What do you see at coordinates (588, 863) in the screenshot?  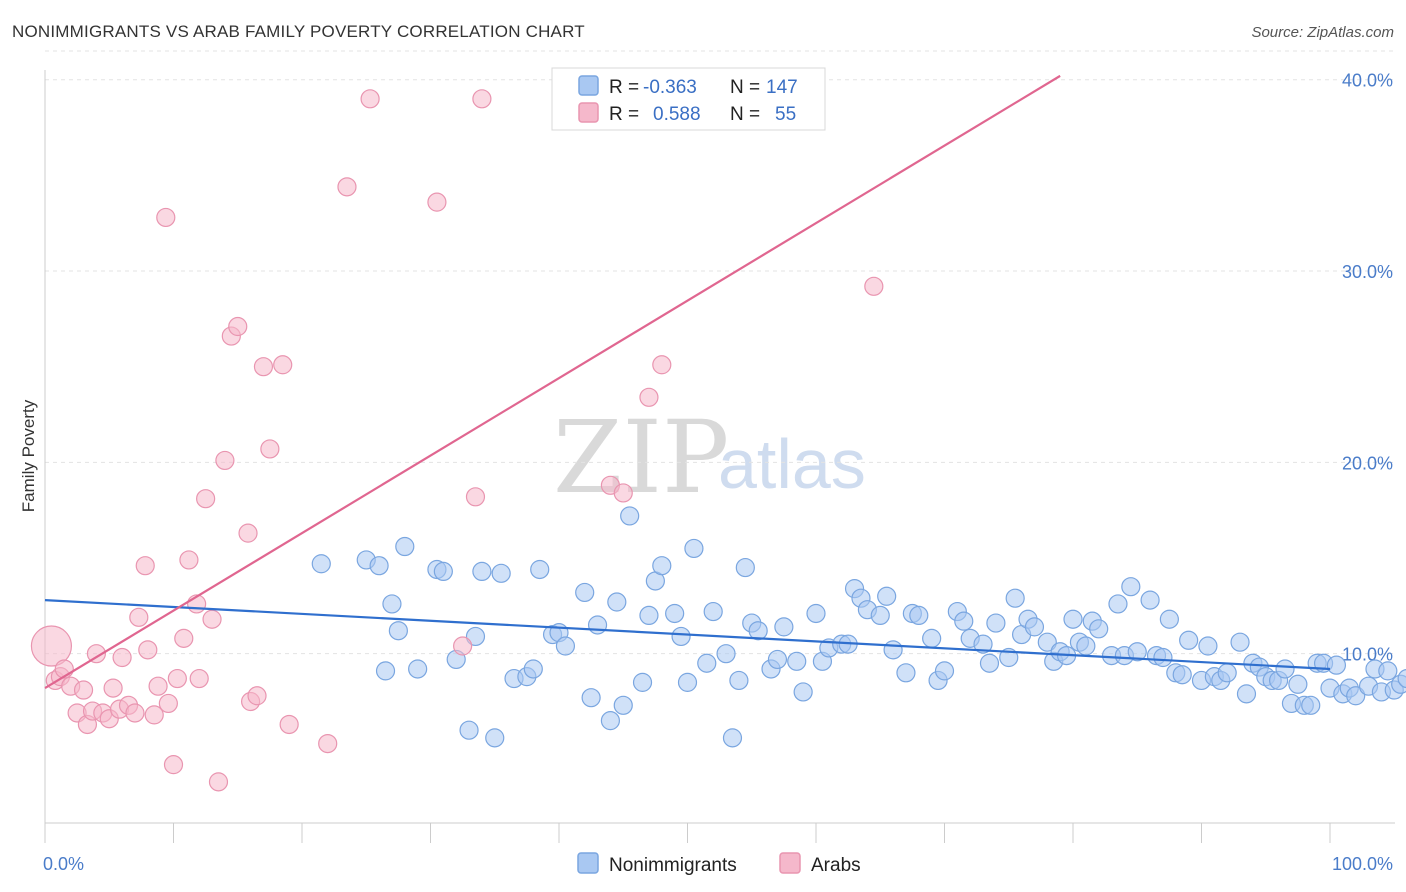 I see `bottom-legend-swatch-nonimmigrants` at bounding box center [588, 863].